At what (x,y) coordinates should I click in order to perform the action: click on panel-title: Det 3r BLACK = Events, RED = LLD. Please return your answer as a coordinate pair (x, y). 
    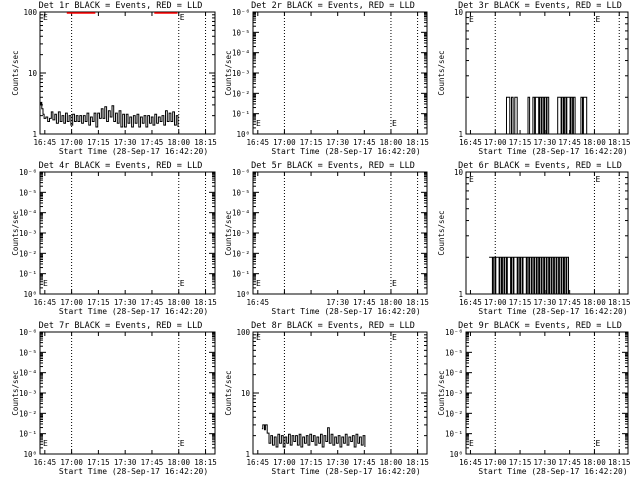
    Looking at the image, I should click on (540, 6).